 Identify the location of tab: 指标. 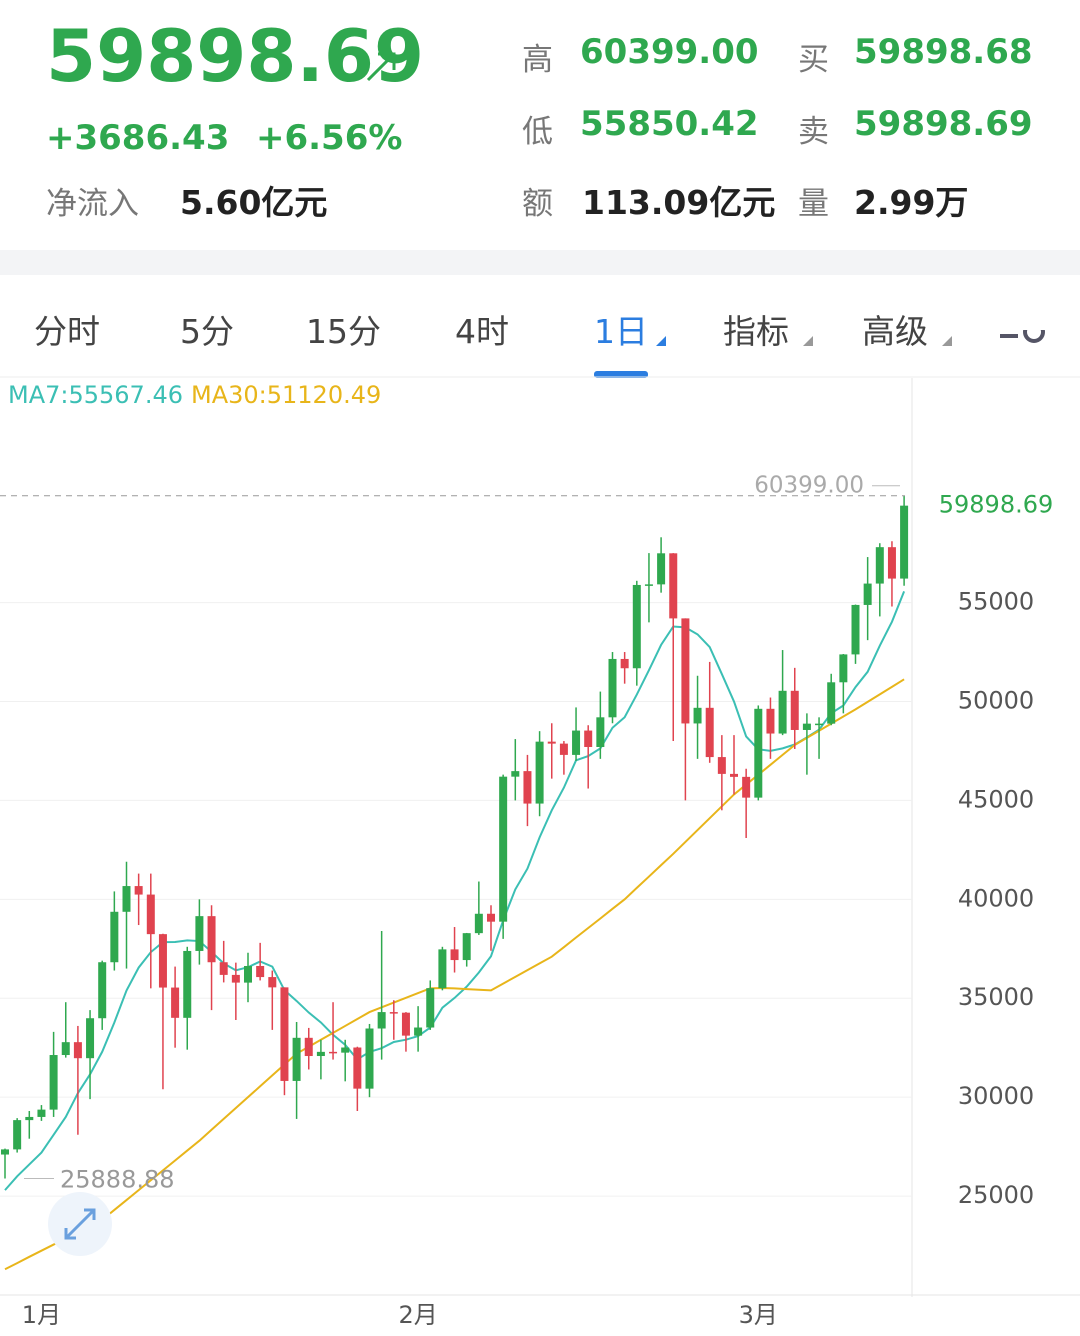
(756, 331).